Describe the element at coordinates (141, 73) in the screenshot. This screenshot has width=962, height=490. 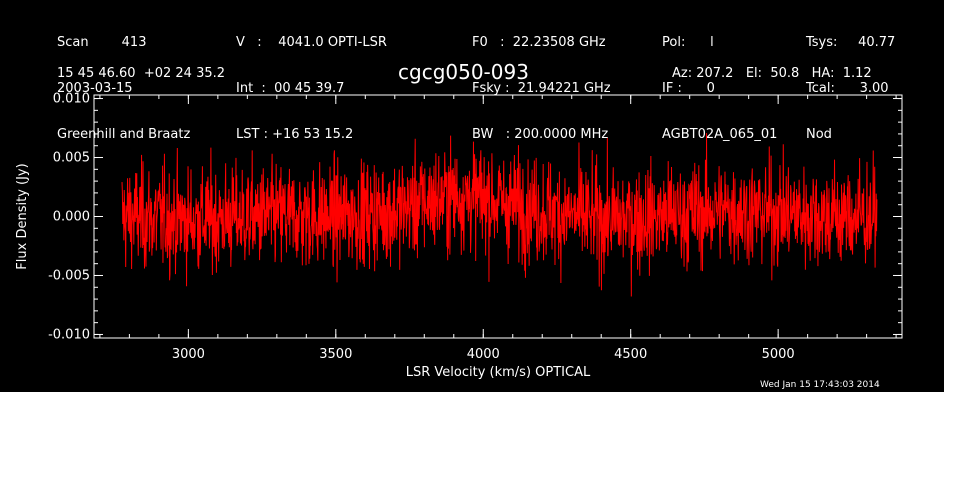
I see `source-coordinates: 15 45 46.60 +02 24 35.2` at that location.